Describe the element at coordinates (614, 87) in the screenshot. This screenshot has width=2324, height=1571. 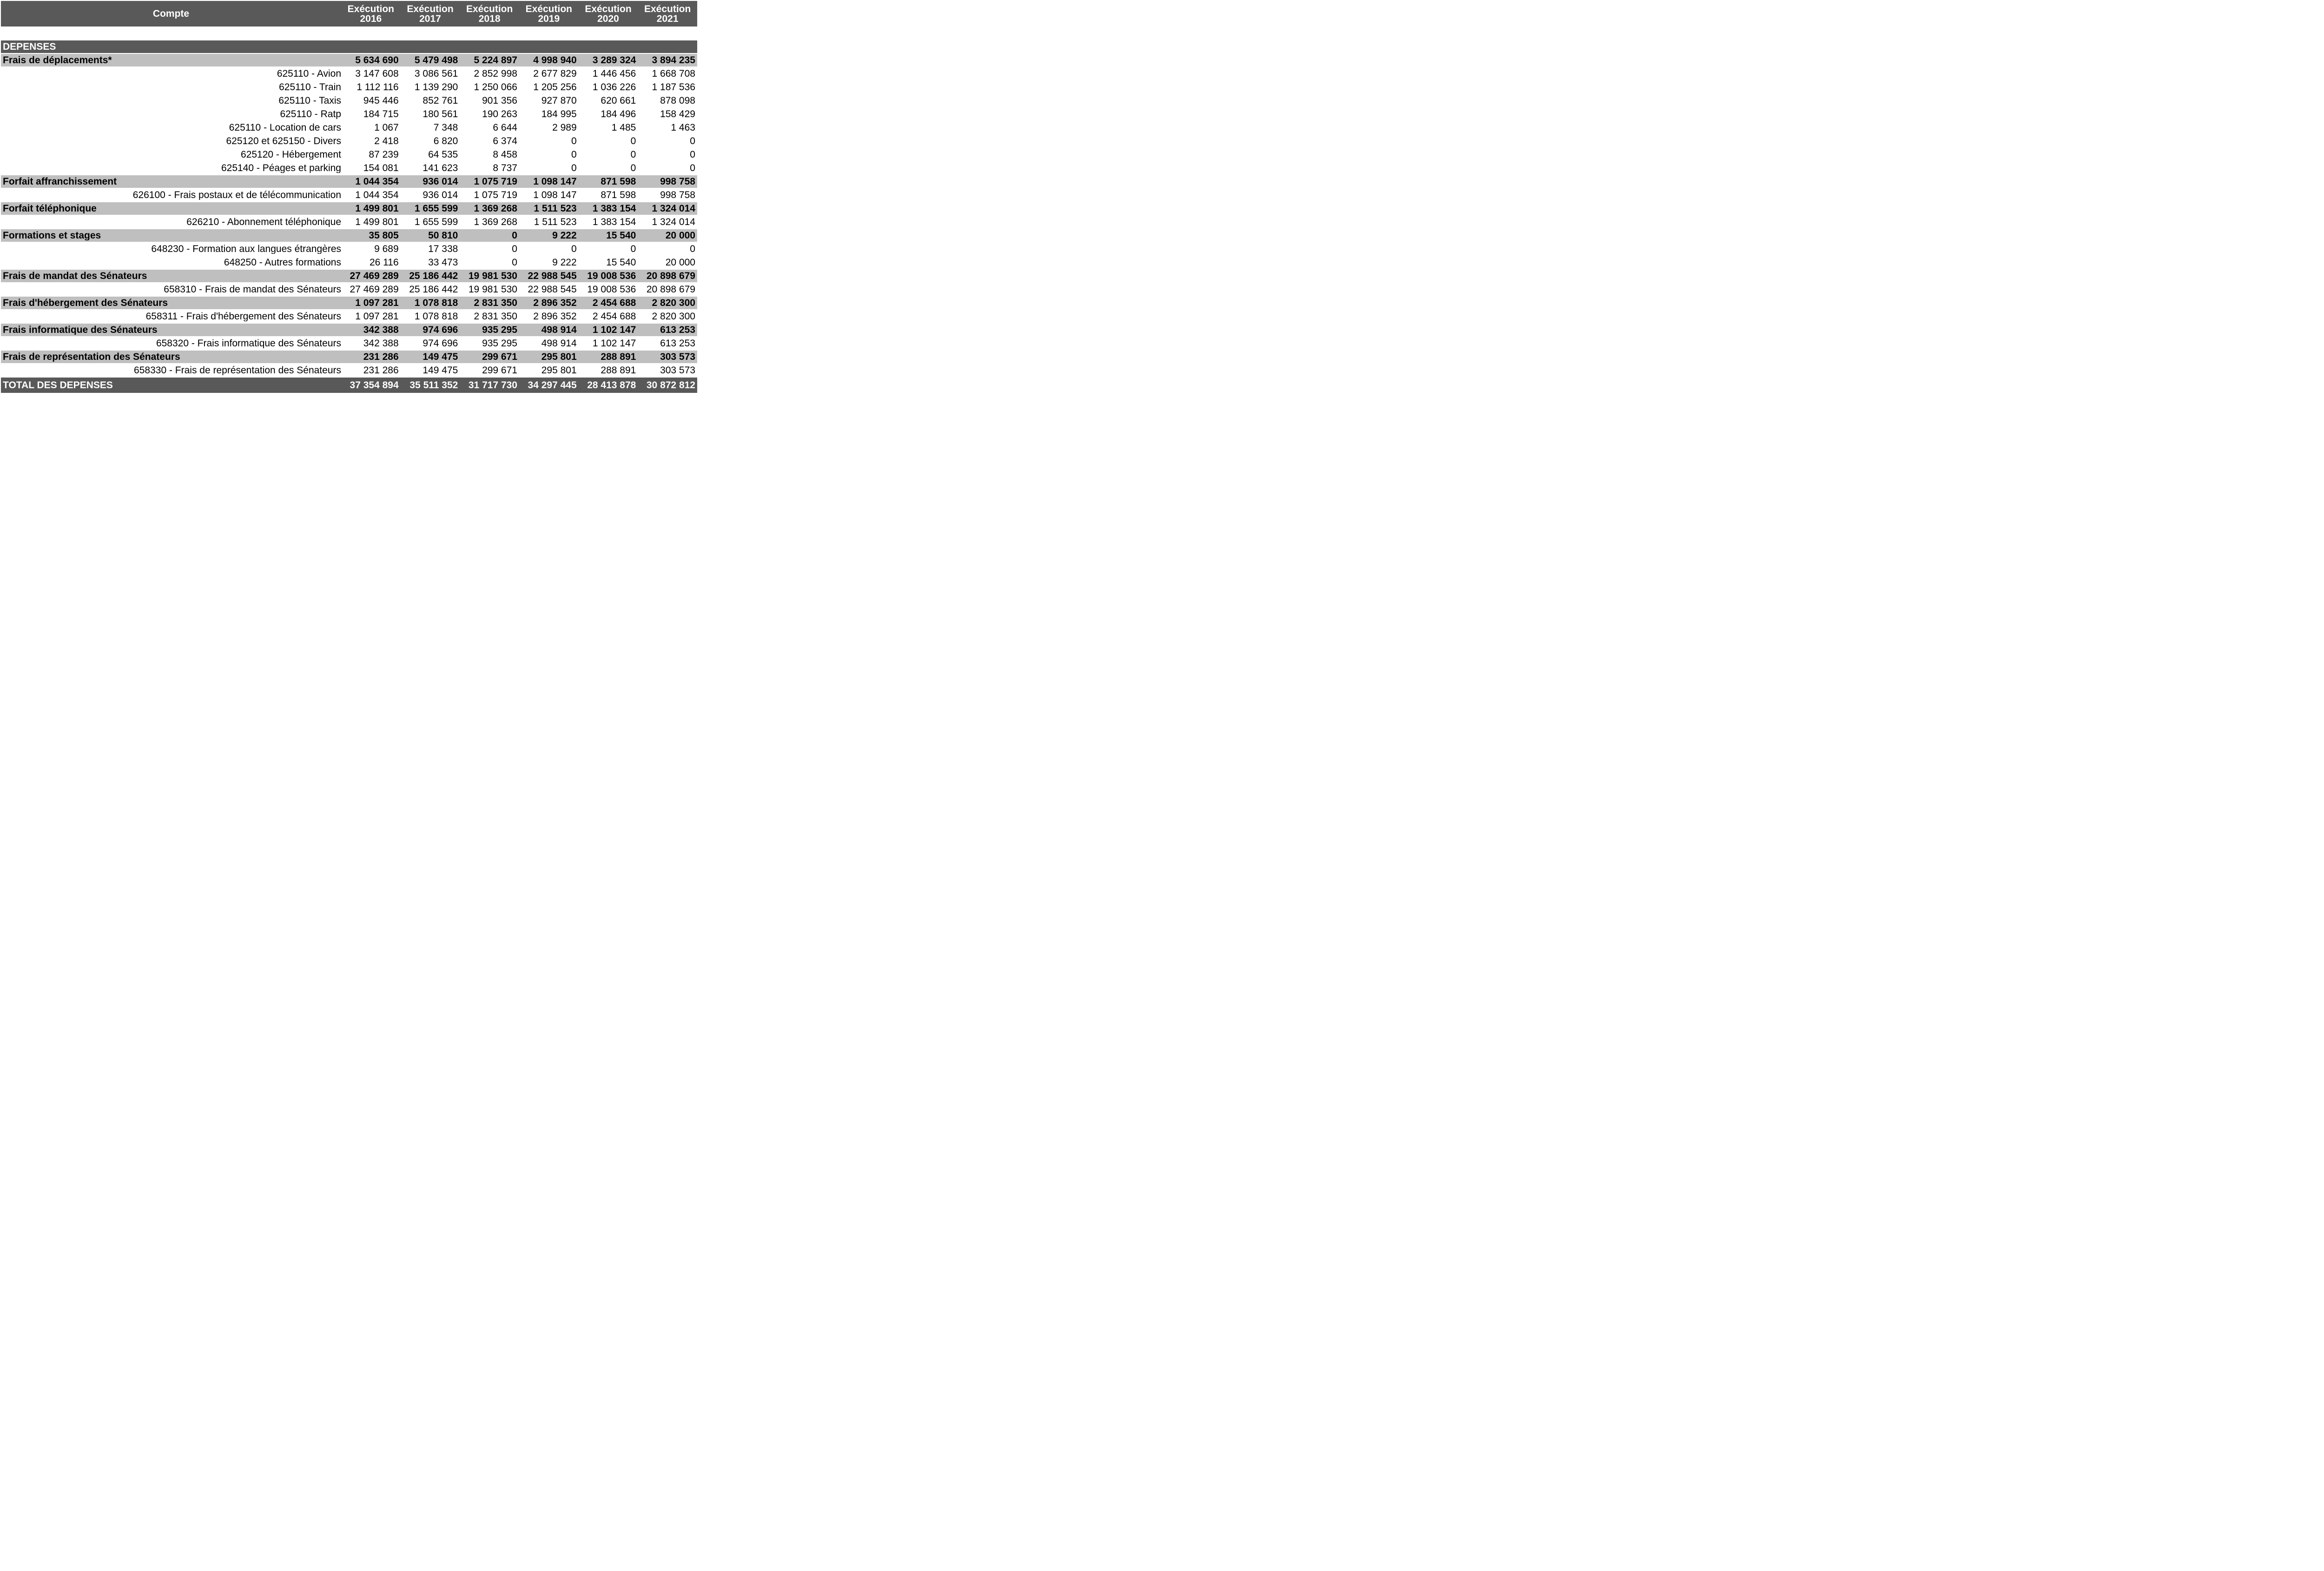
I see `row-value: 1 036 226` at that location.